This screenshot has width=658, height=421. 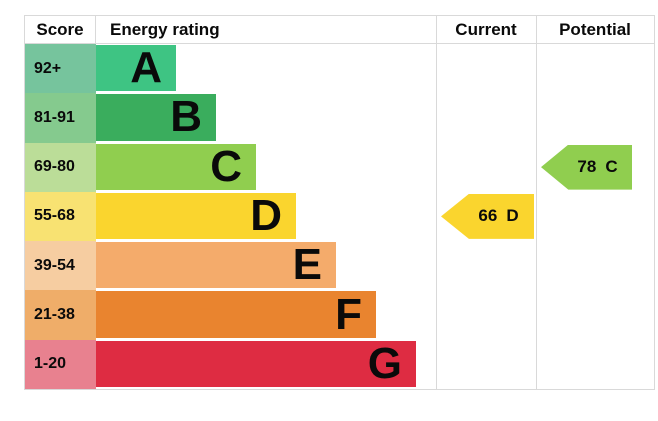 What do you see at coordinates (60, 216) in the screenshot?
I see `band-score-cell: 55-68` at bounding box center [60, 216].